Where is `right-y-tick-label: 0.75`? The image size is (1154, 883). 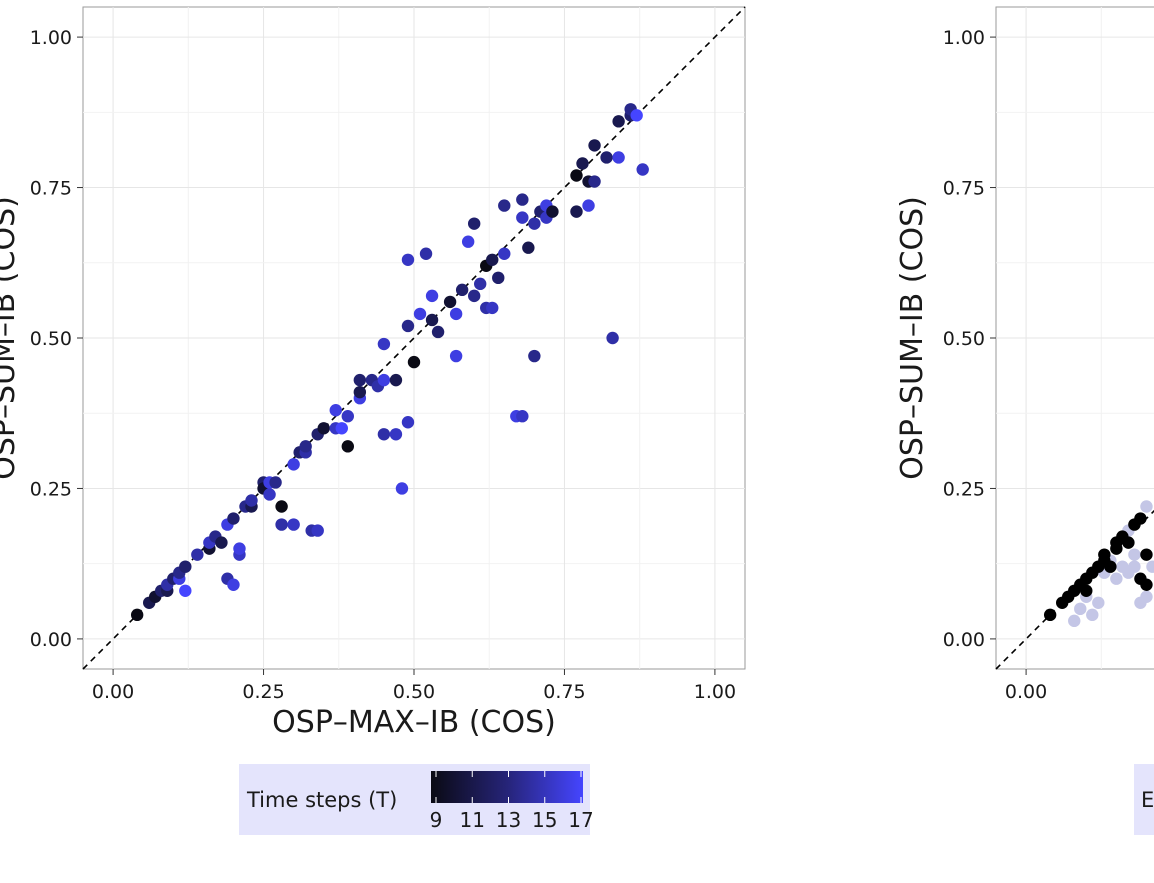
right-y-tick-label: 0.75 is located at coordinates (964, 189).